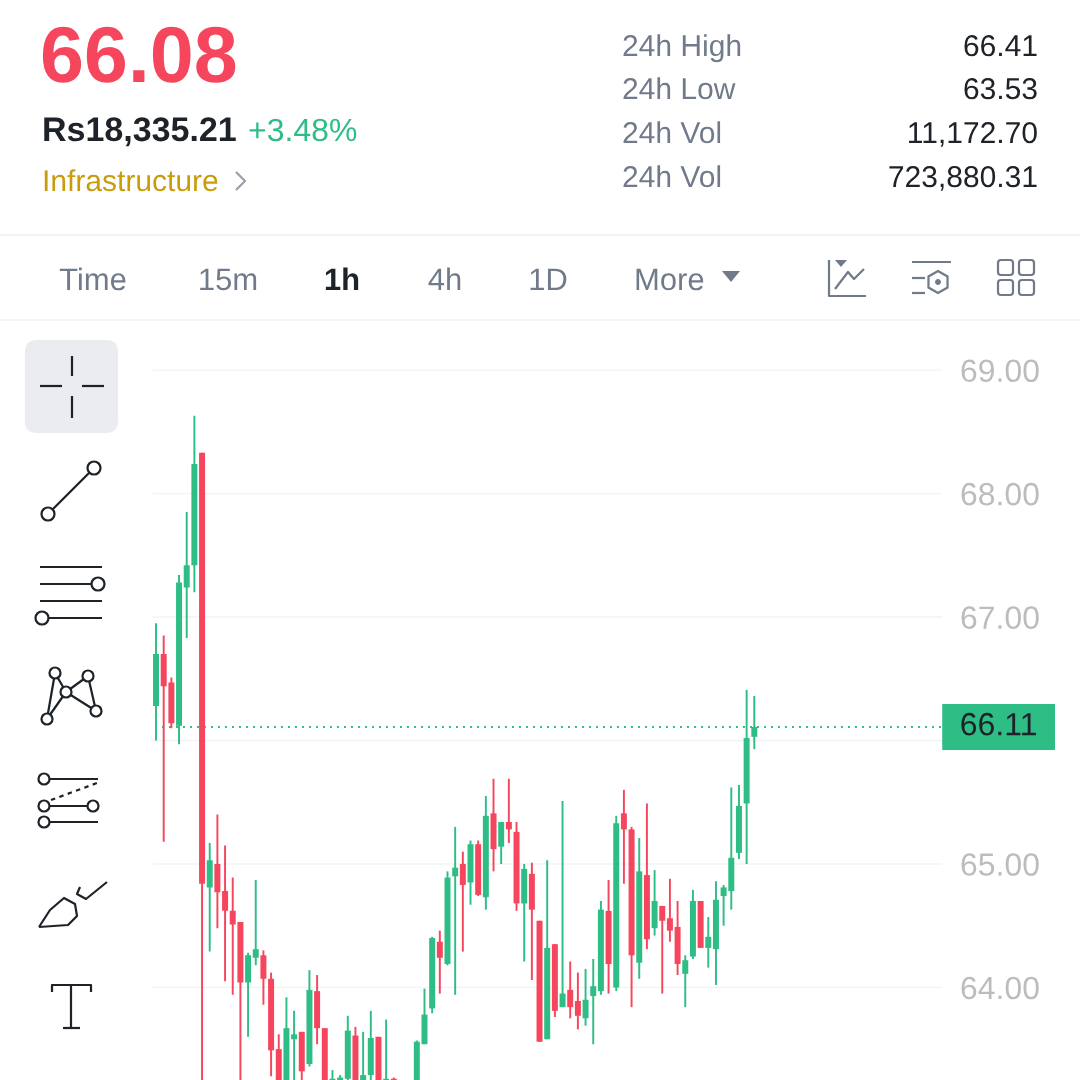  I want to click on y-tick-label: 67.00, so click(1000, 617).